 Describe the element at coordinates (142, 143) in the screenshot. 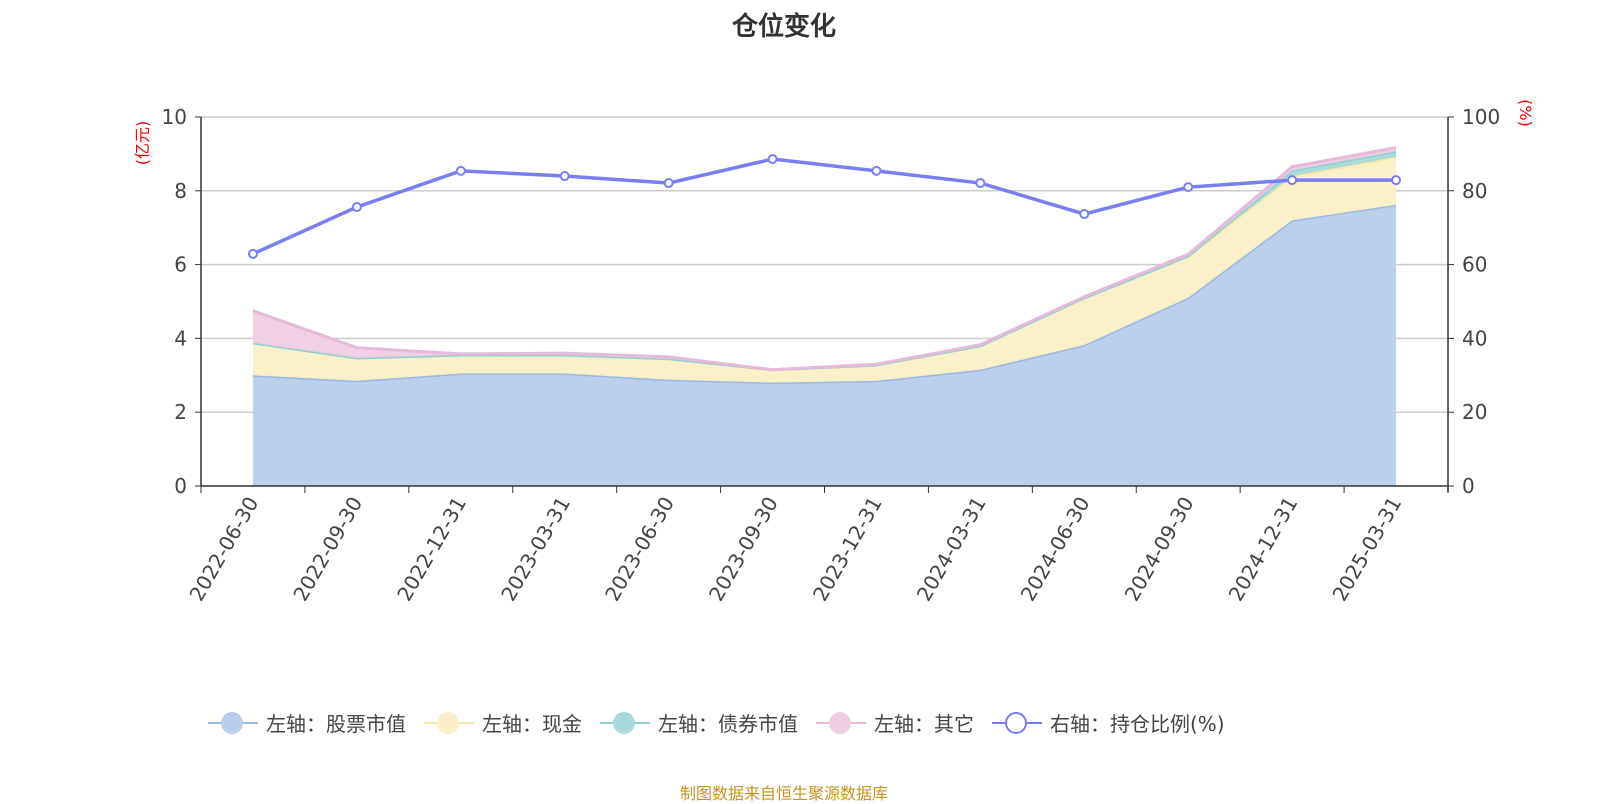

I see `left-axis-label: (亿元)` at that location.